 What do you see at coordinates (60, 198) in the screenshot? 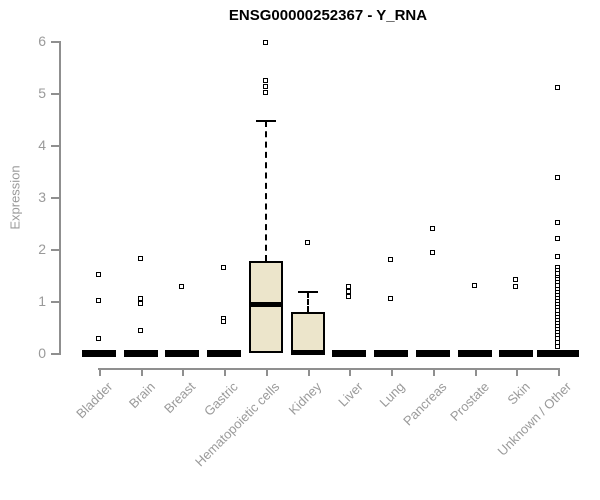
I see `y-axis-line` at bounding box center [60, 198].